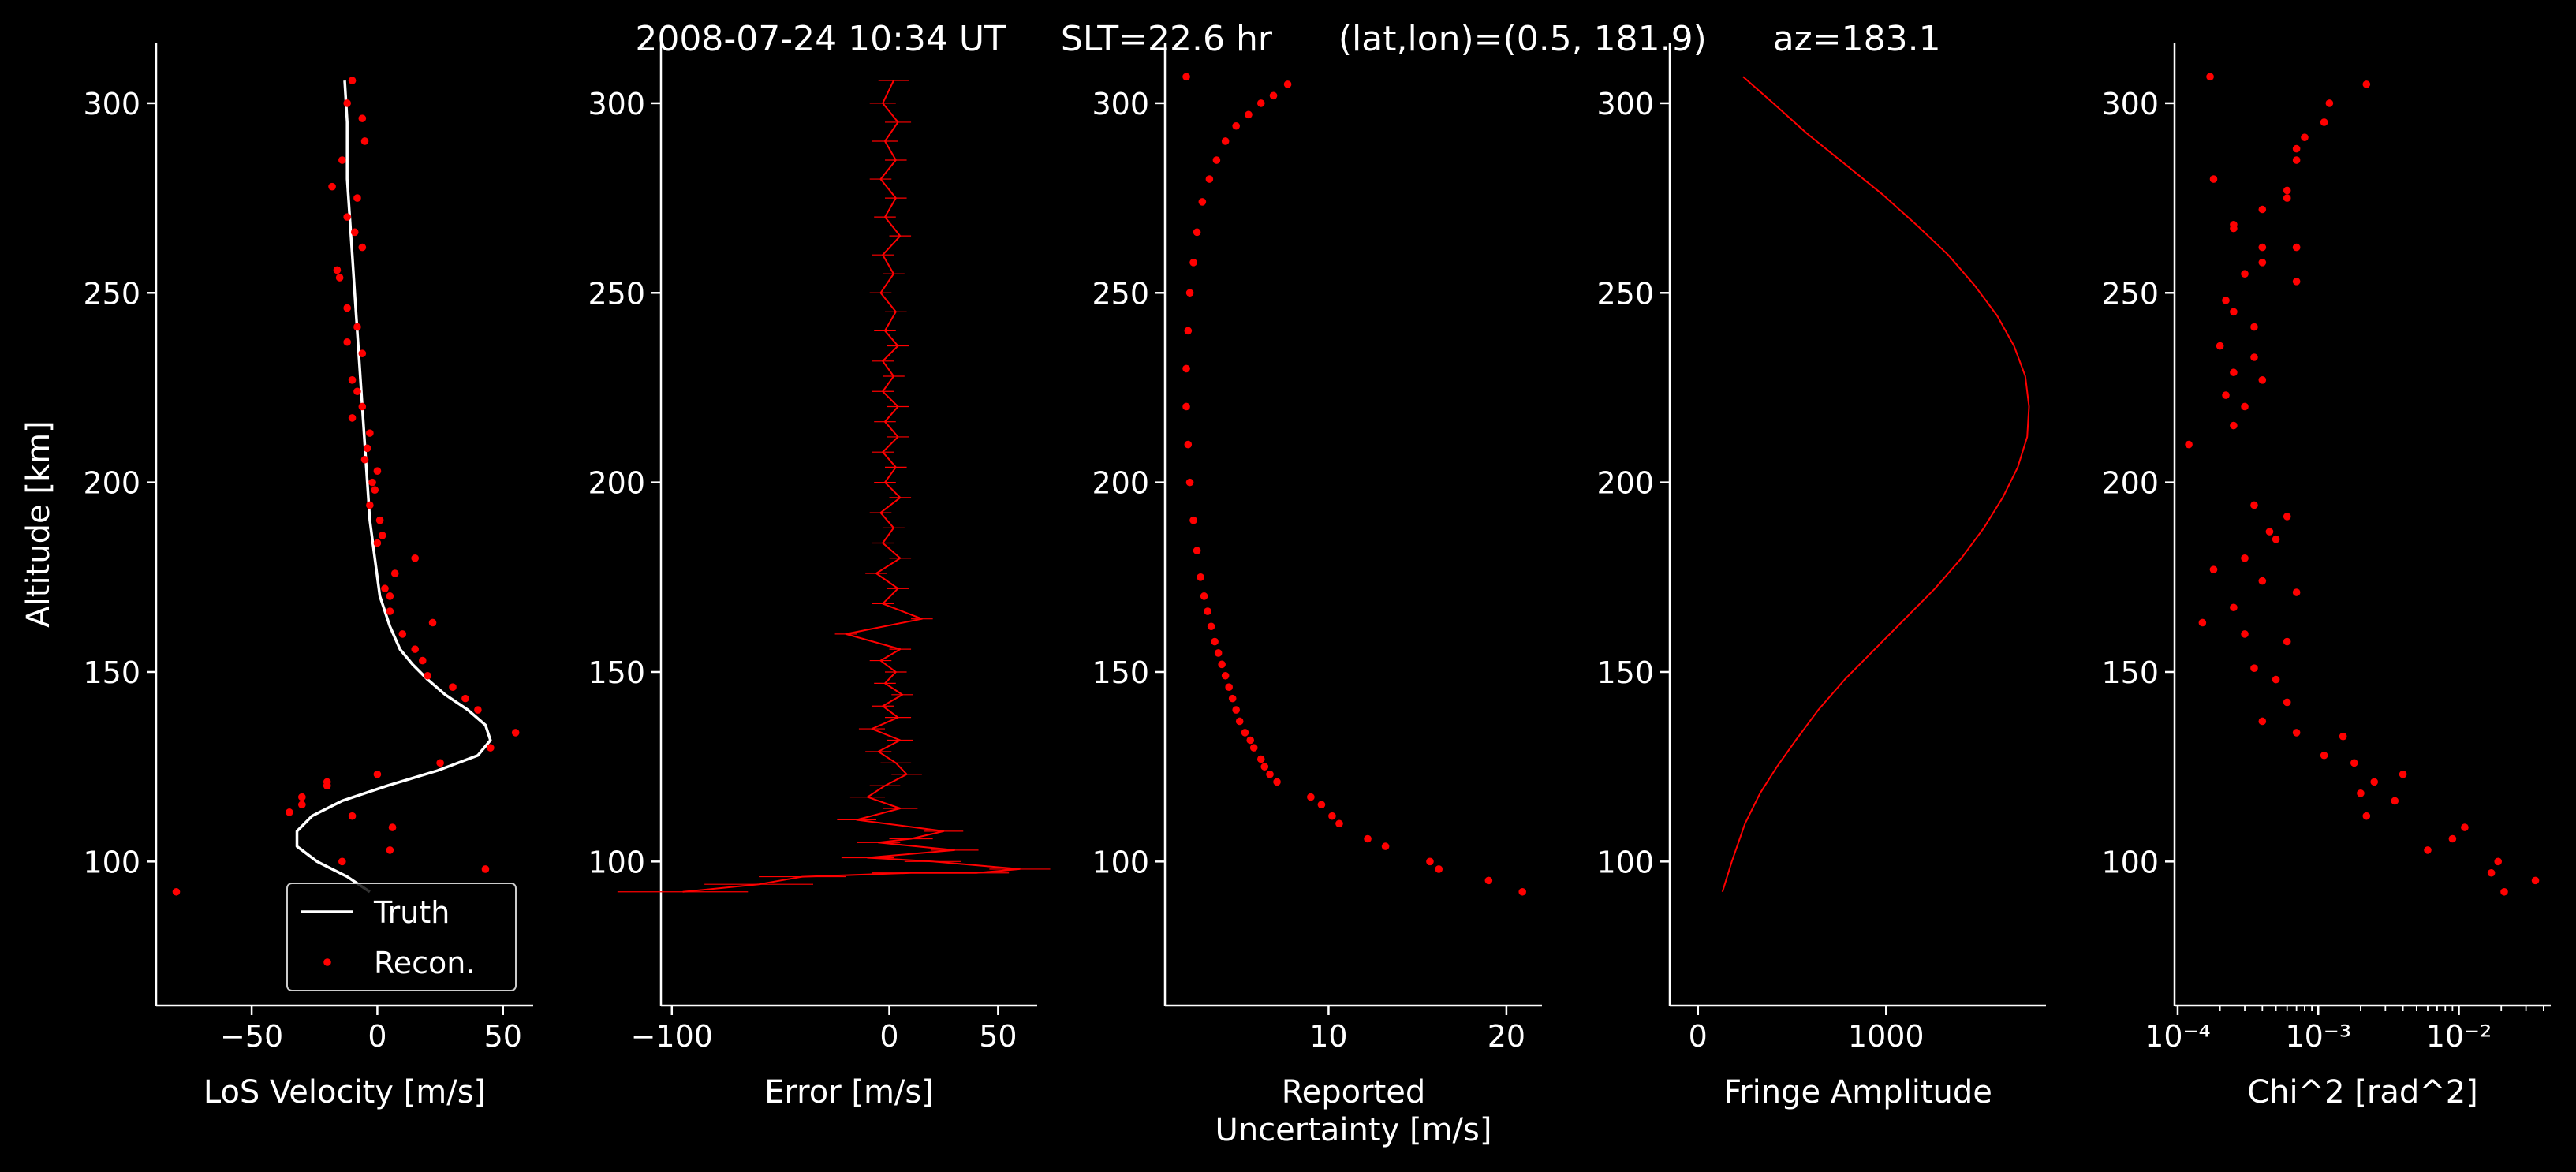 This screenshot has height=1172, width=2576. I want to click on legend-box, so click(401, 937).